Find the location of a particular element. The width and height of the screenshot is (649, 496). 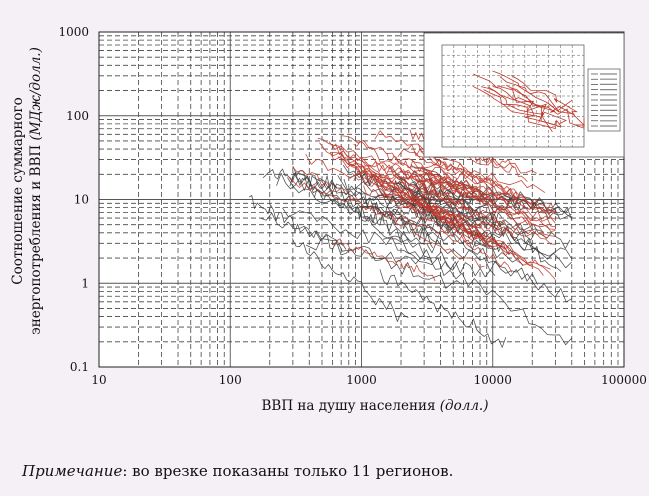

x-tick-label: 100 is located at coordinates (230, 380).